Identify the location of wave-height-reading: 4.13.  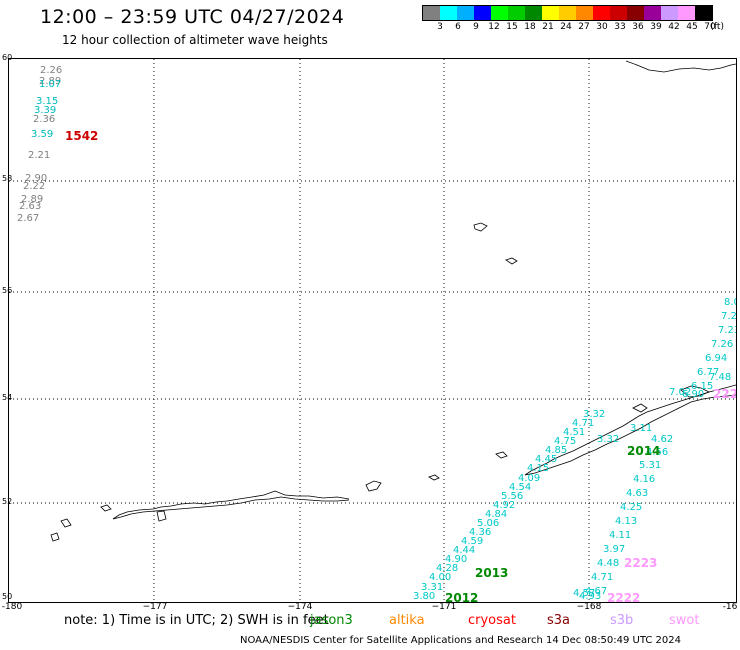
(626, 521).